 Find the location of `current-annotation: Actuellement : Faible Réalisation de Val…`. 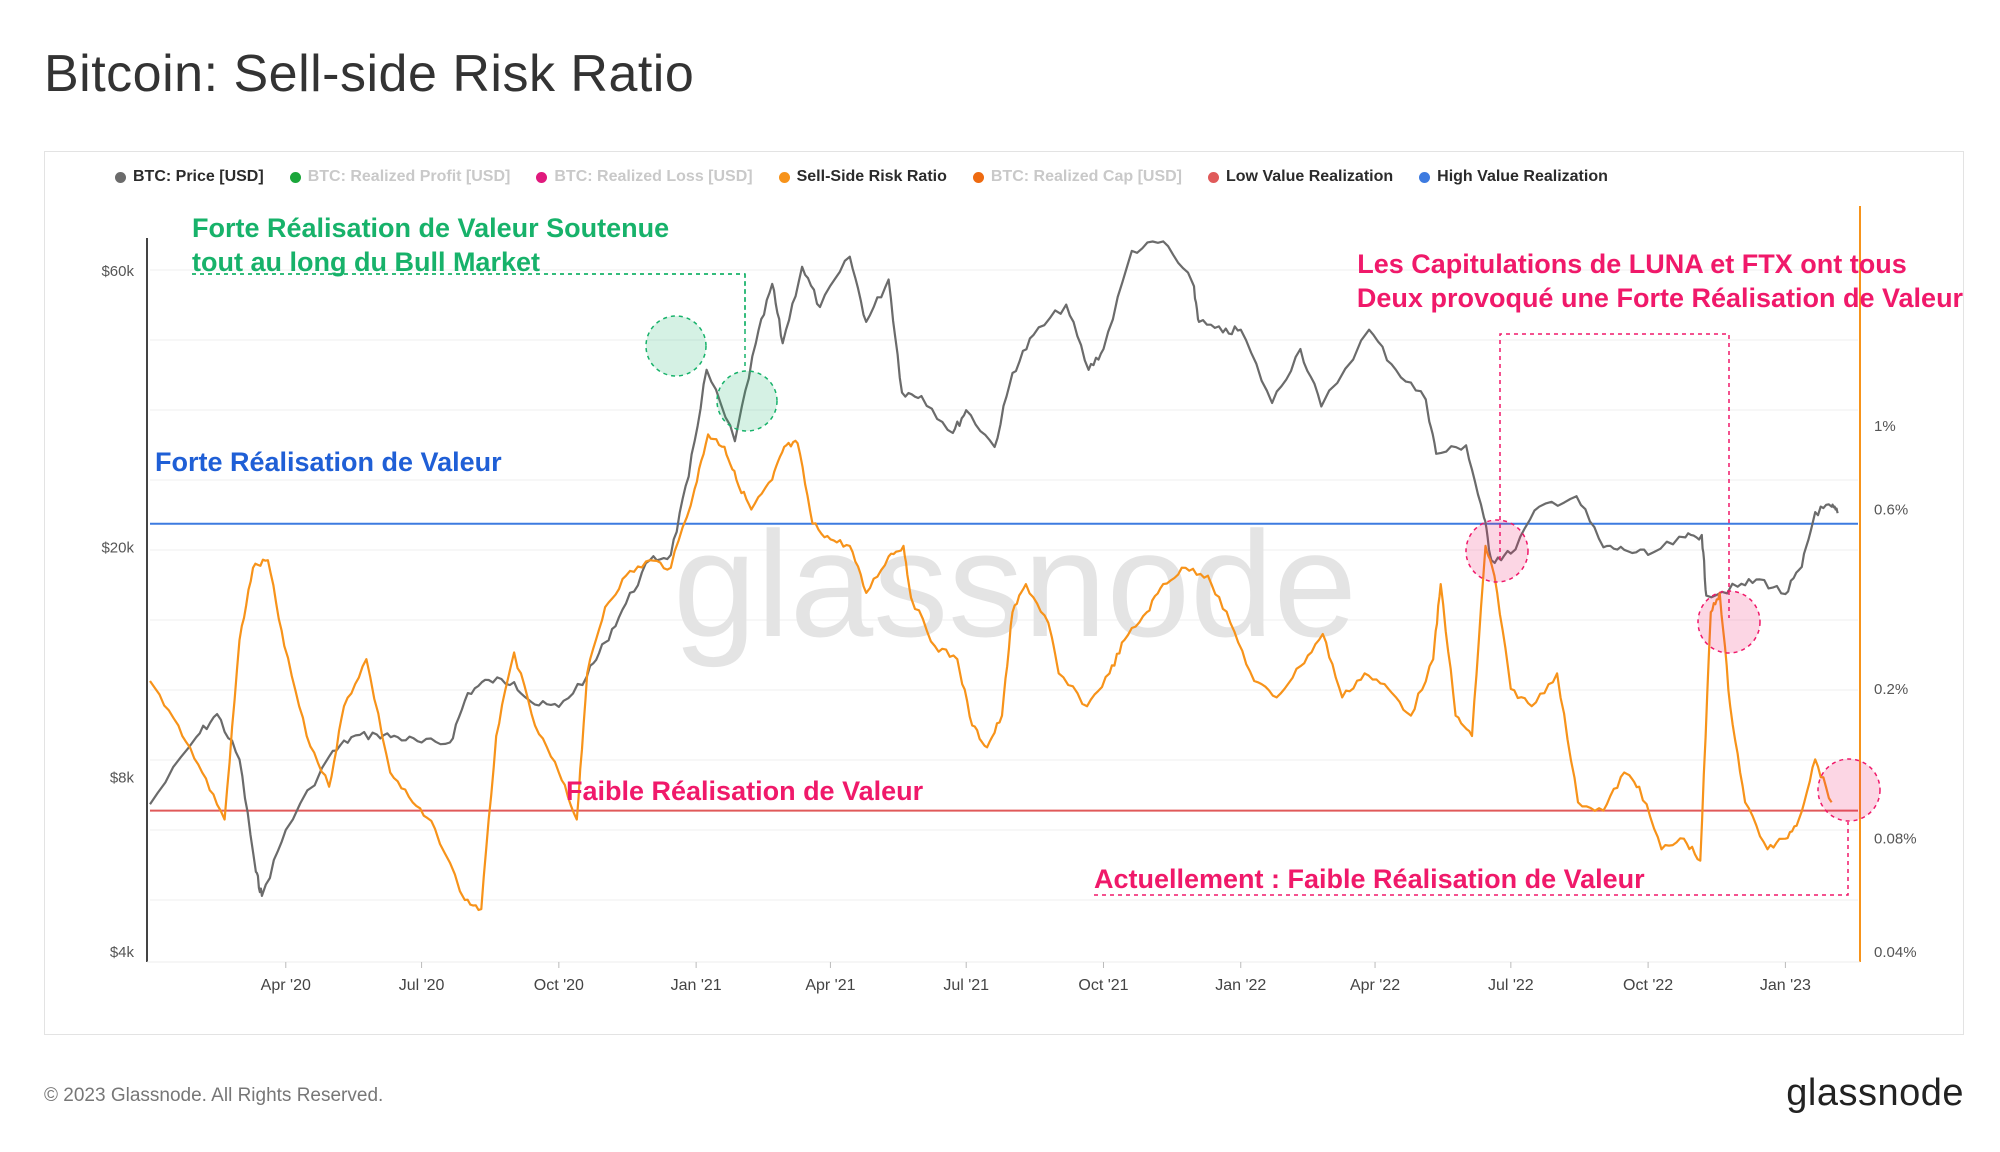

current-annotation: Actuellement : Faible Réalisation de Val… is located at coordinates (1369, 879).